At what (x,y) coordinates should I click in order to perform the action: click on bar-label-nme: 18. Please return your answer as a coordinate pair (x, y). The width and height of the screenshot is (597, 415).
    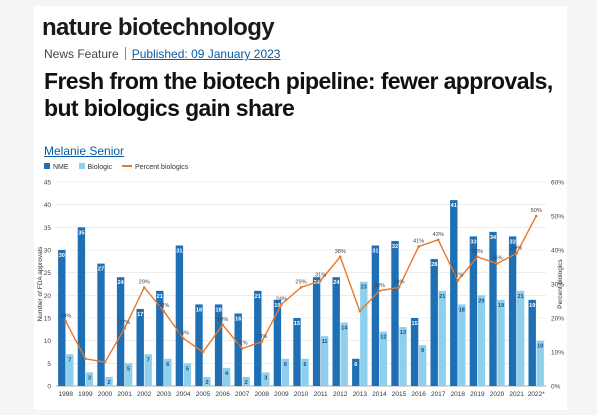
    Looking at the image, I should click on (199, 310).